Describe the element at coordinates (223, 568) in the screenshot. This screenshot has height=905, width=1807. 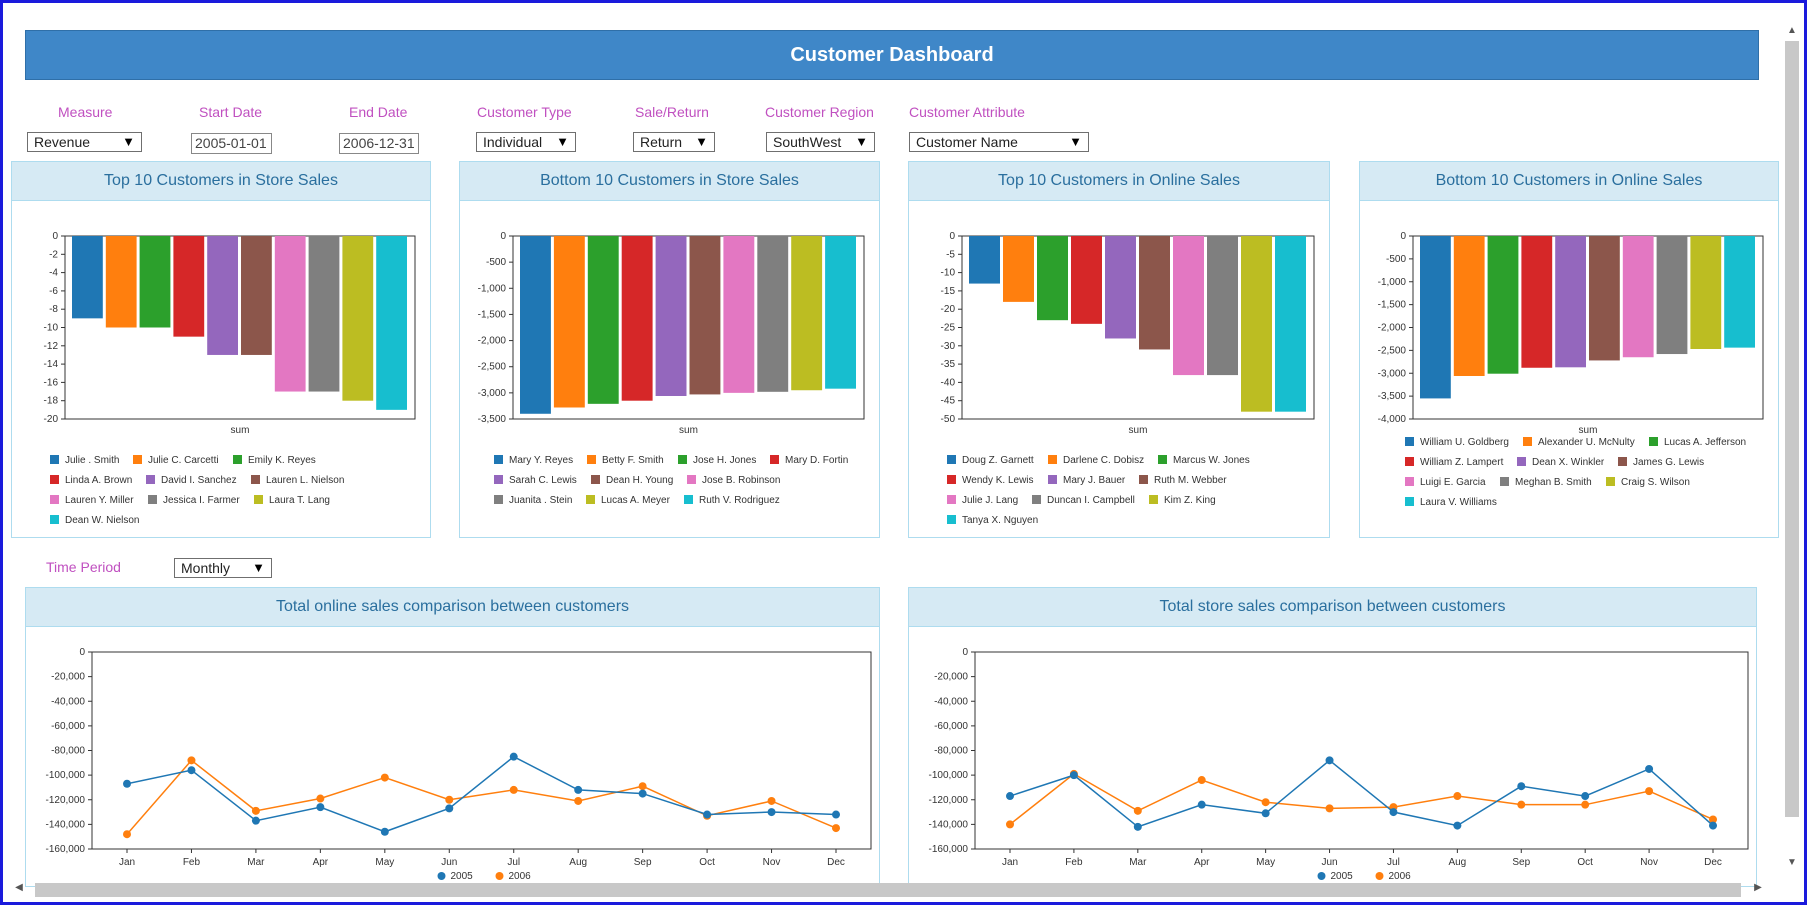
I see `time-period-select: Monthly ▼` at that location.